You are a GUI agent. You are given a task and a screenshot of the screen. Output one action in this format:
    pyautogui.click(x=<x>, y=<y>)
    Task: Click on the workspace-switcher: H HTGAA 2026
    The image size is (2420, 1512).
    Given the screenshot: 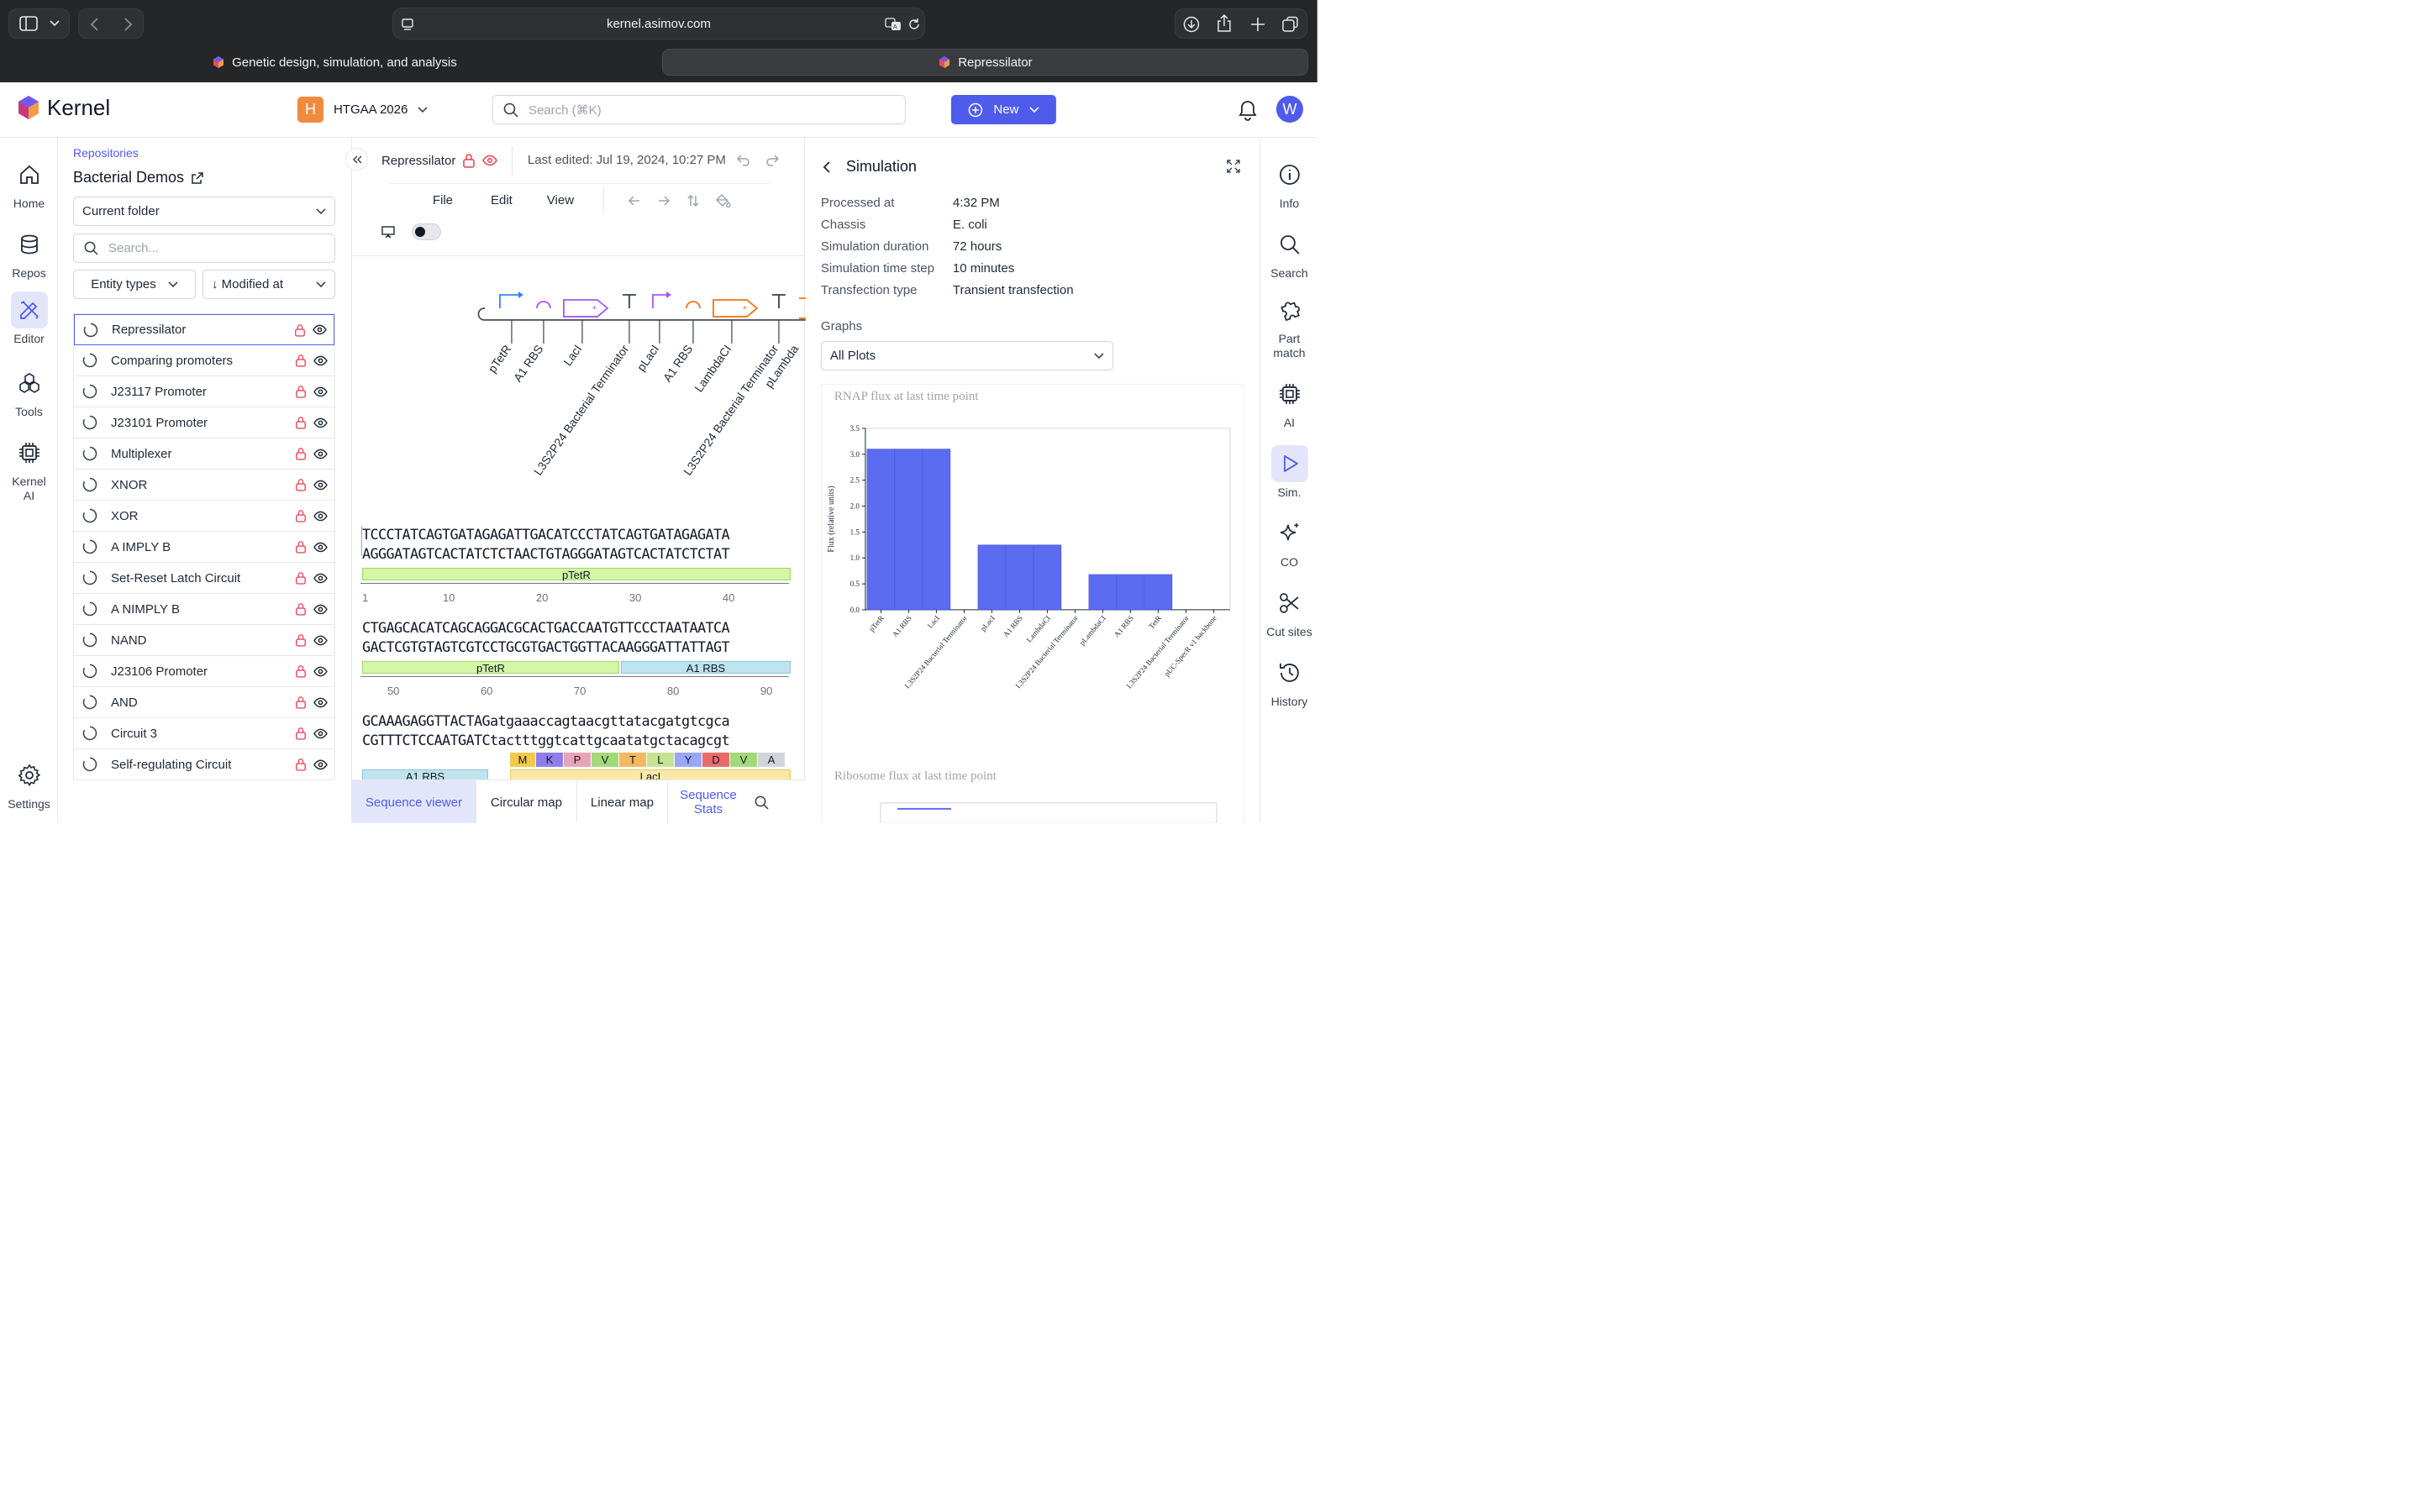 What is the action you would take?
    pyautogui.click(x=362, y=109)
    